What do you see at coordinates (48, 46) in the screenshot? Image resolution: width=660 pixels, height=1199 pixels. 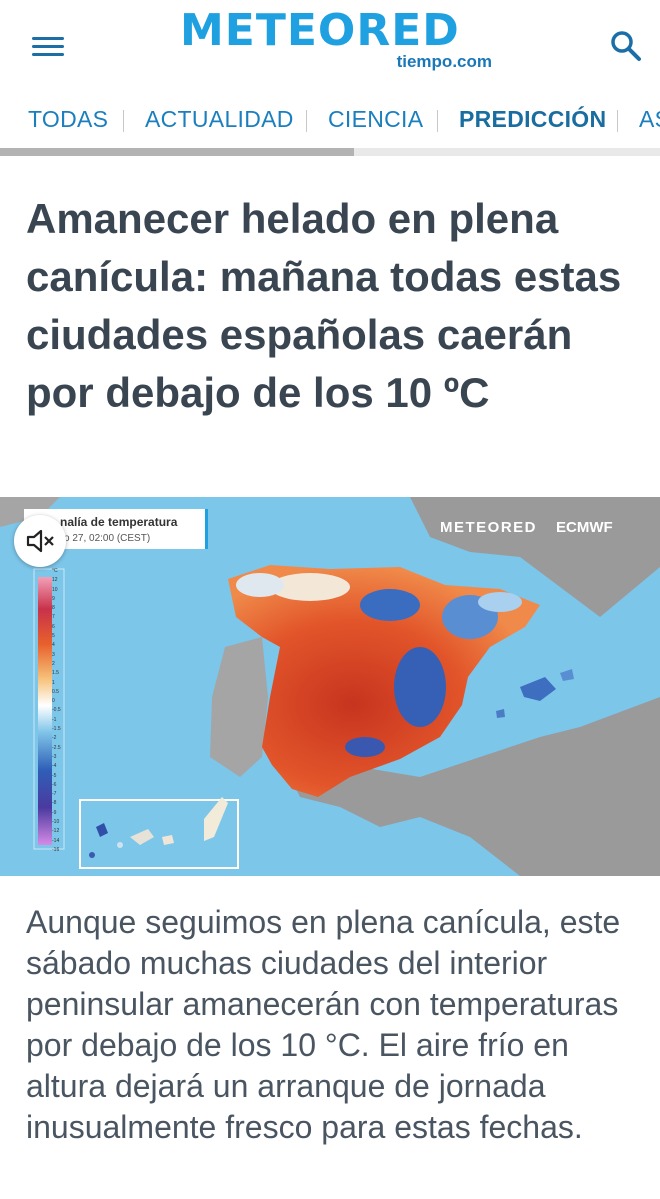 I see `hamburger-menu-icon` at bounding box center [48, 46].